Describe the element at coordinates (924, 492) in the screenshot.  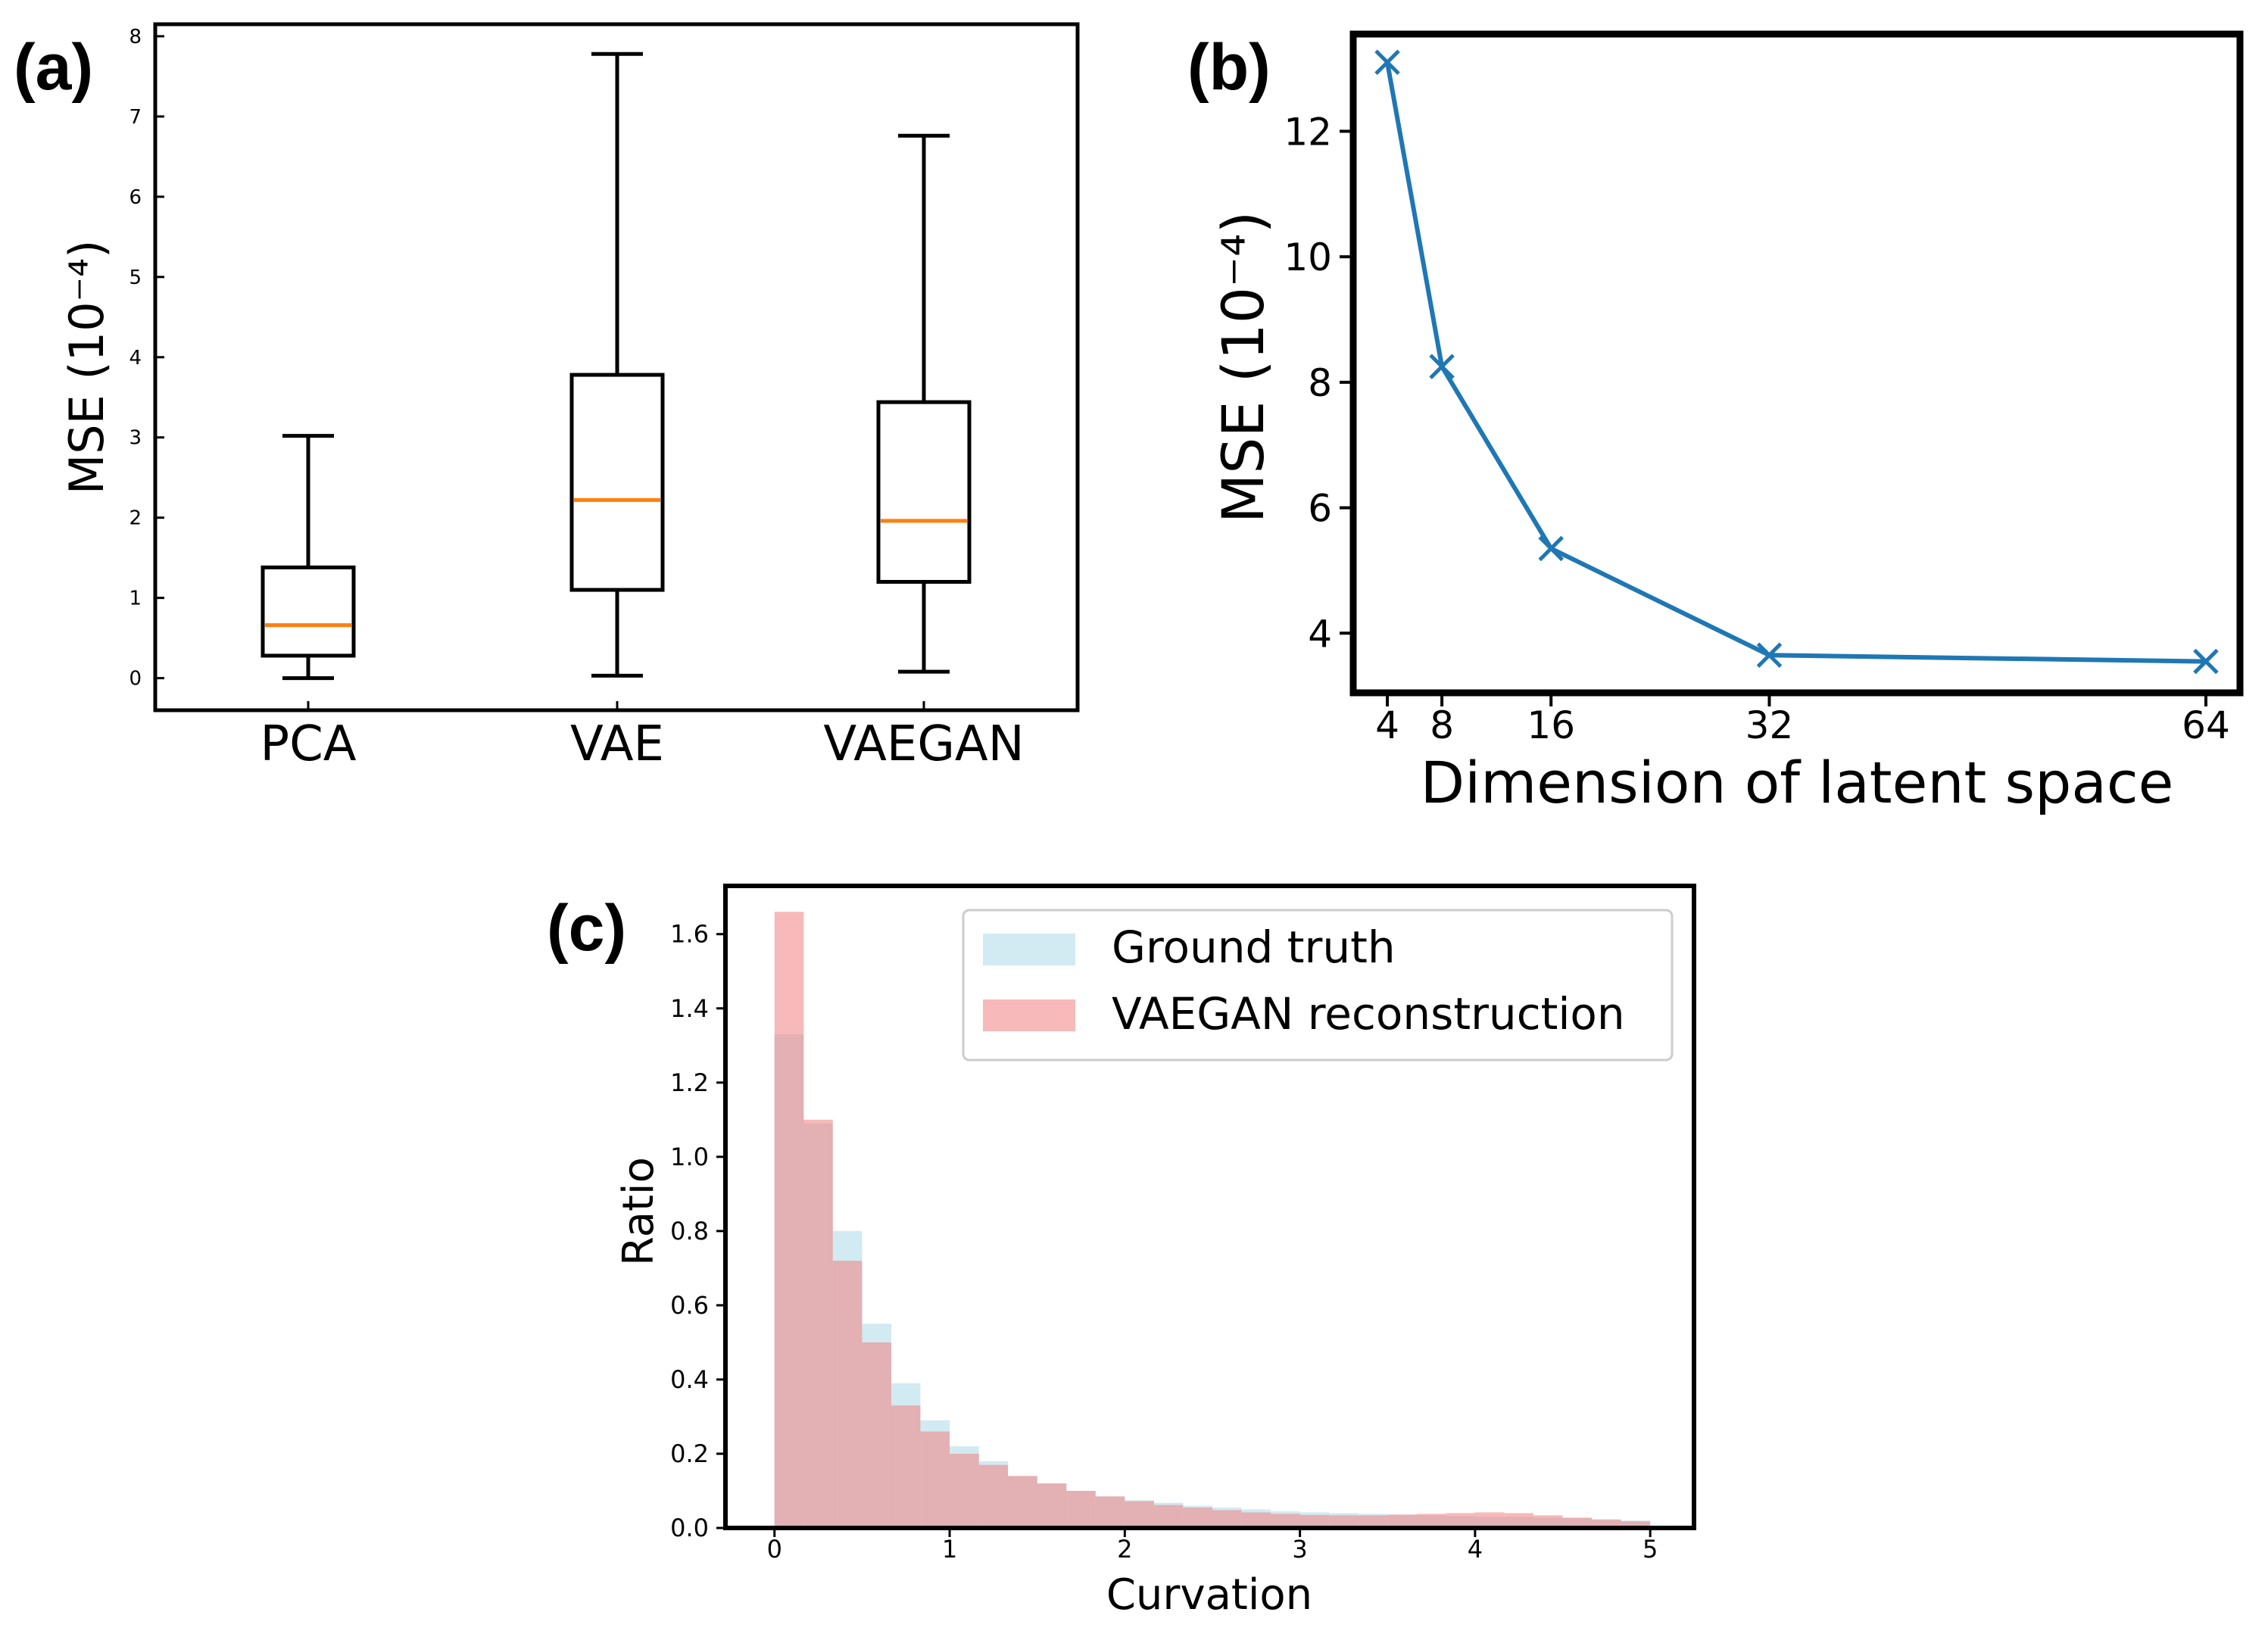
I see `box-vaegan` at that location.